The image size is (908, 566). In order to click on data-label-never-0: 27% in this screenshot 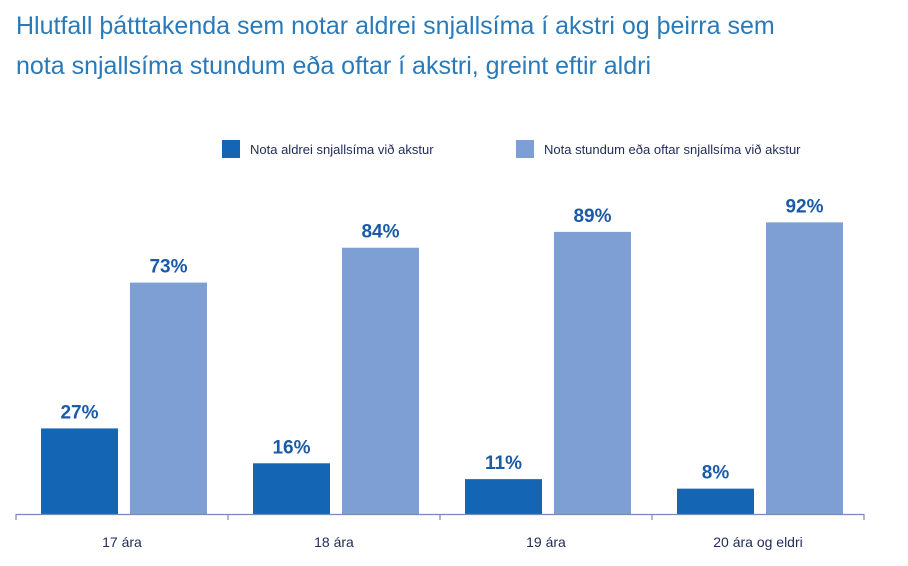, I will do `click(79, 412)`.